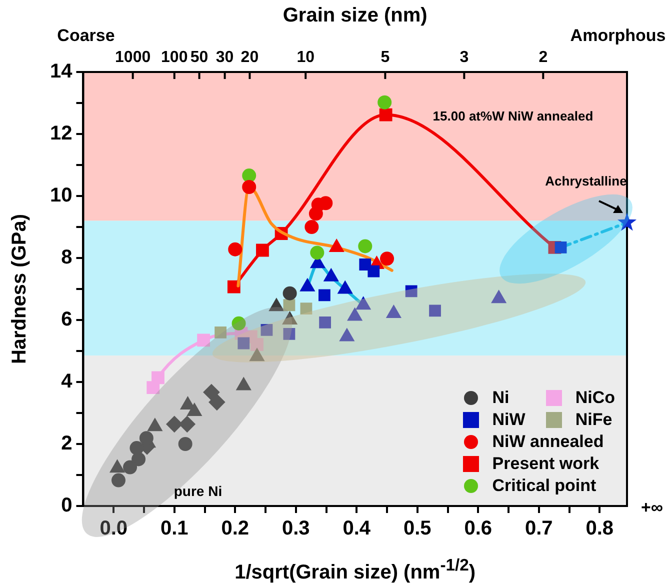 The height and width of the screenshot is (587, 670). Describe the element at coordinates (133, 58) in the screenshot. I see `annotation: 1000` at that location.